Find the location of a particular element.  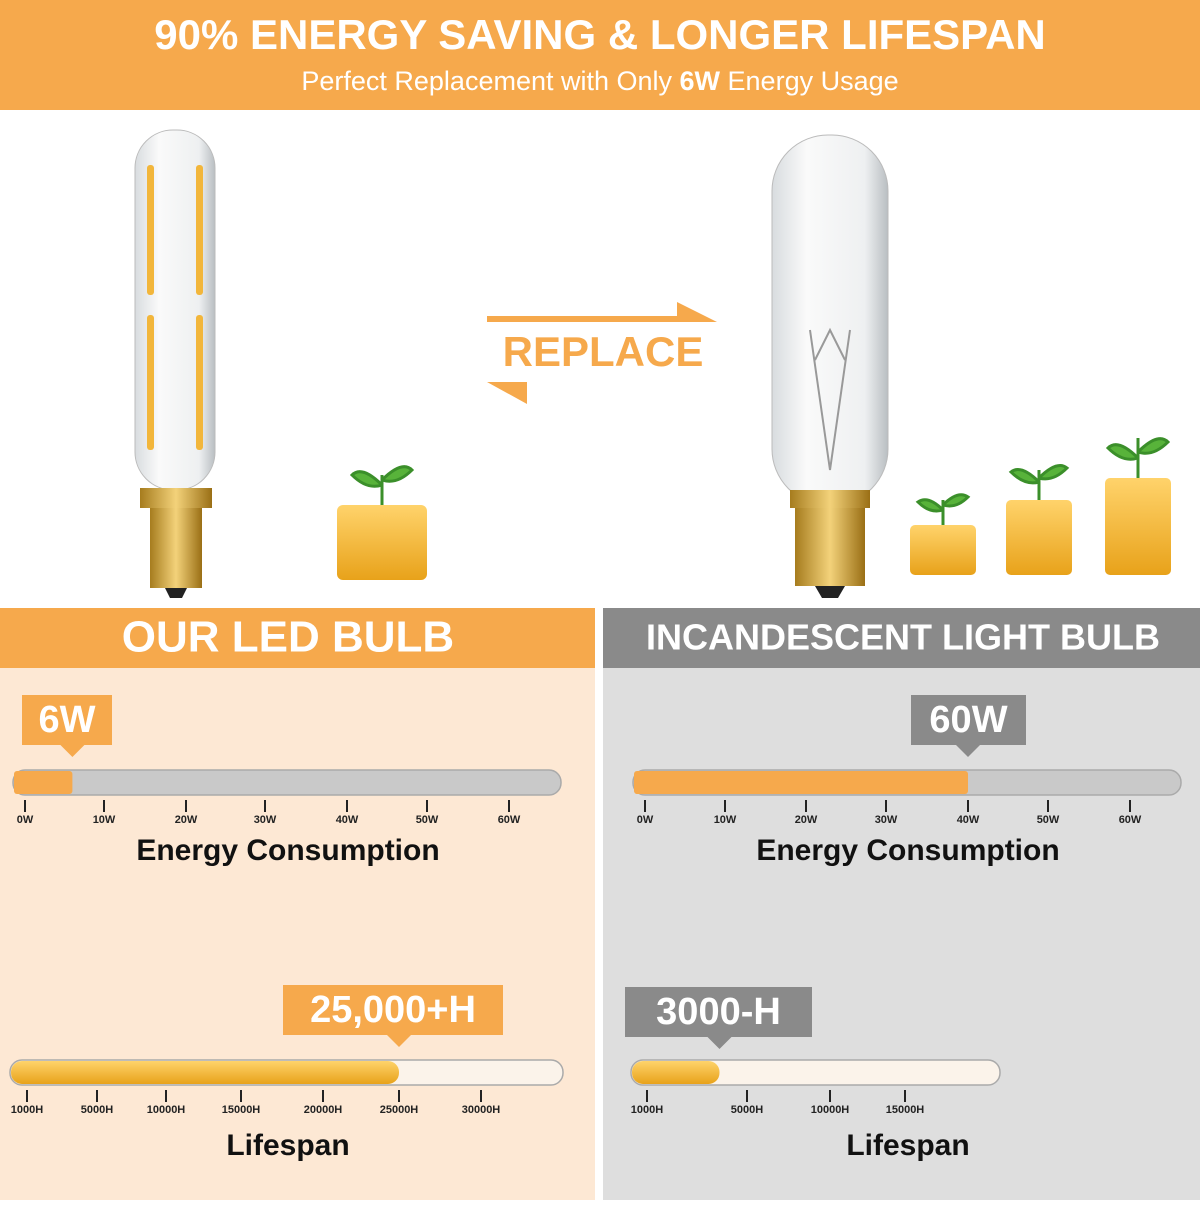

title: 90% ENERGY SAVING & LONGER LIFESPAN is located at coordinates (600, 34).